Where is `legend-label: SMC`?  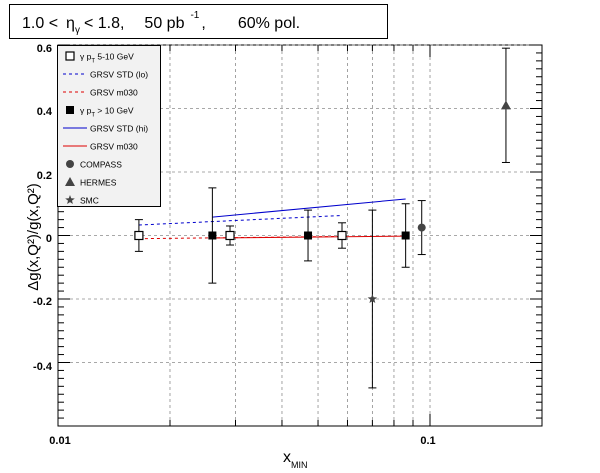 legend-label: SMC is located at coordinates (89, 201).